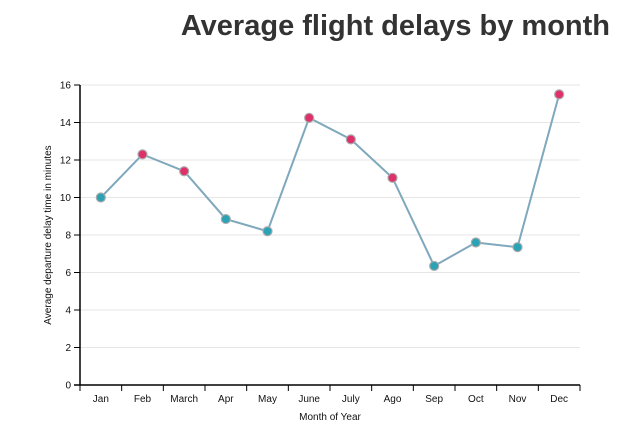 This screenshot has width=635, height=441. What do you see at coordinates (393, 399) in the screenshot?
I see `x-tick-label: Ago` at bounding box center [393, 399].